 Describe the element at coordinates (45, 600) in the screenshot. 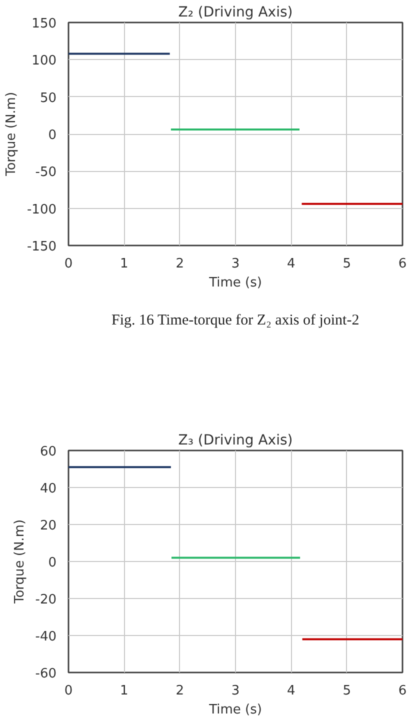

I see `y-tick-label: -20` at that location.